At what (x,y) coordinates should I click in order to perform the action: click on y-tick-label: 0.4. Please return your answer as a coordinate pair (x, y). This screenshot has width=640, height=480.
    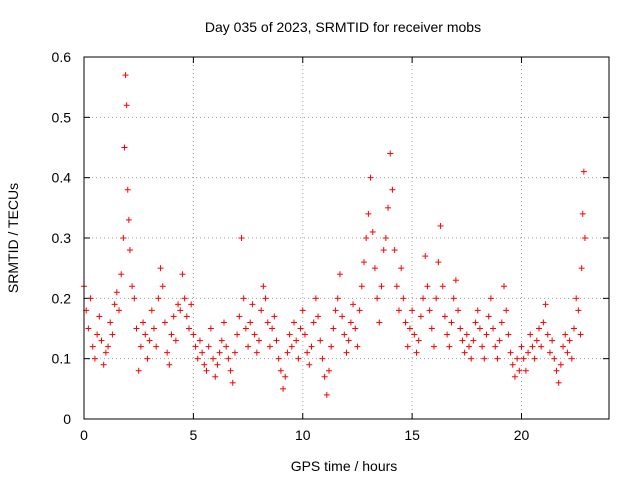
    Looking at the image, I should click on (62, 178).